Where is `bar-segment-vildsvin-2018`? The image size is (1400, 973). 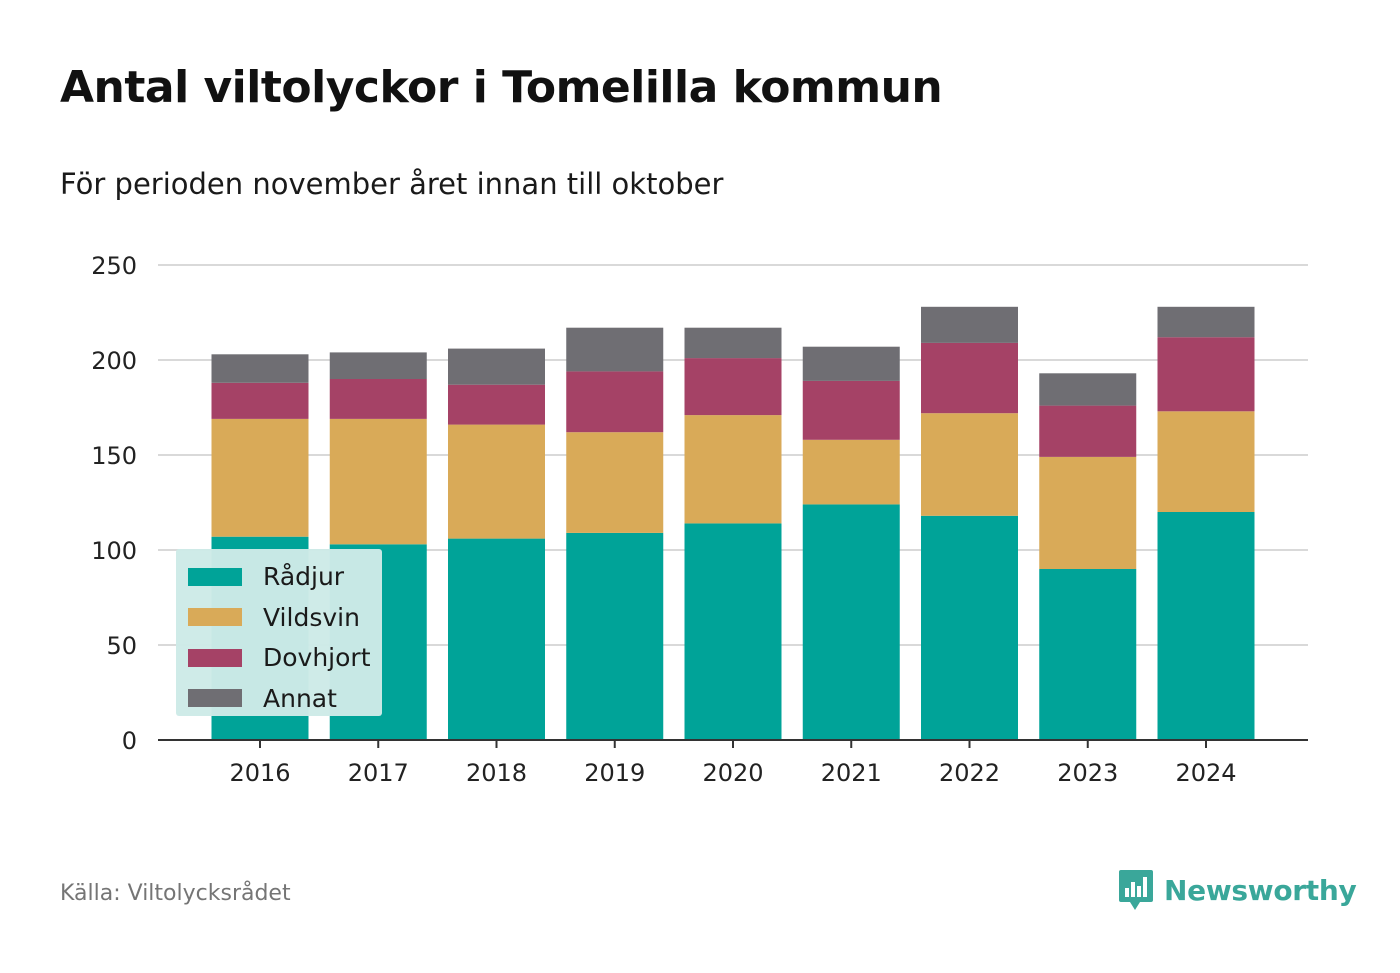
bar-segment-vildsvin-2018 is located at coordinates (496, 481).